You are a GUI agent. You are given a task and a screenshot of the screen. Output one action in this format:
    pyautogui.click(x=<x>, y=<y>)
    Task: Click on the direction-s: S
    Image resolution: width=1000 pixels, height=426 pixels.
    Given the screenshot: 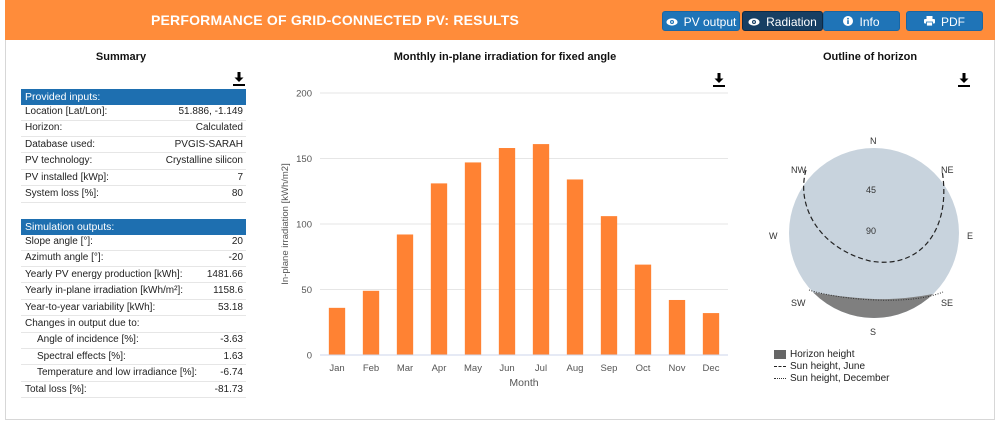 What is the action you would take?
    pyautogui.click(x=873, y=332)
    